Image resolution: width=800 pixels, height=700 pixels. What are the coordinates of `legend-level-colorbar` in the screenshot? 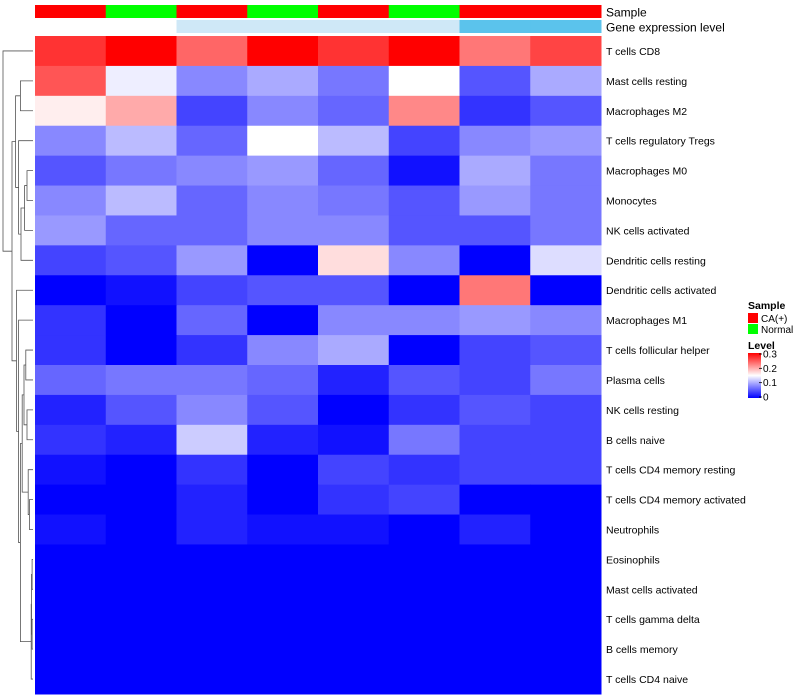 It's located at (754, 375).